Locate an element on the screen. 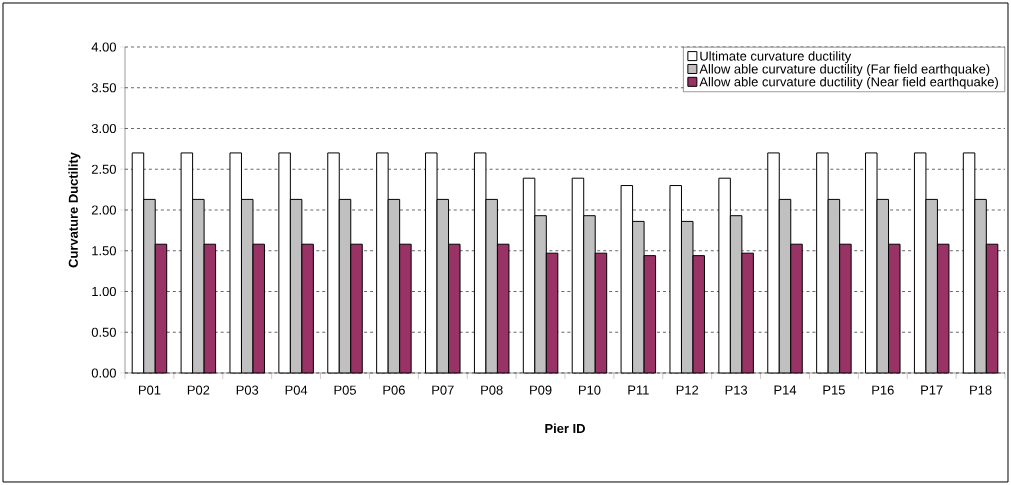  y-tick-label: 2.50 is located at coordinates (103, 169).